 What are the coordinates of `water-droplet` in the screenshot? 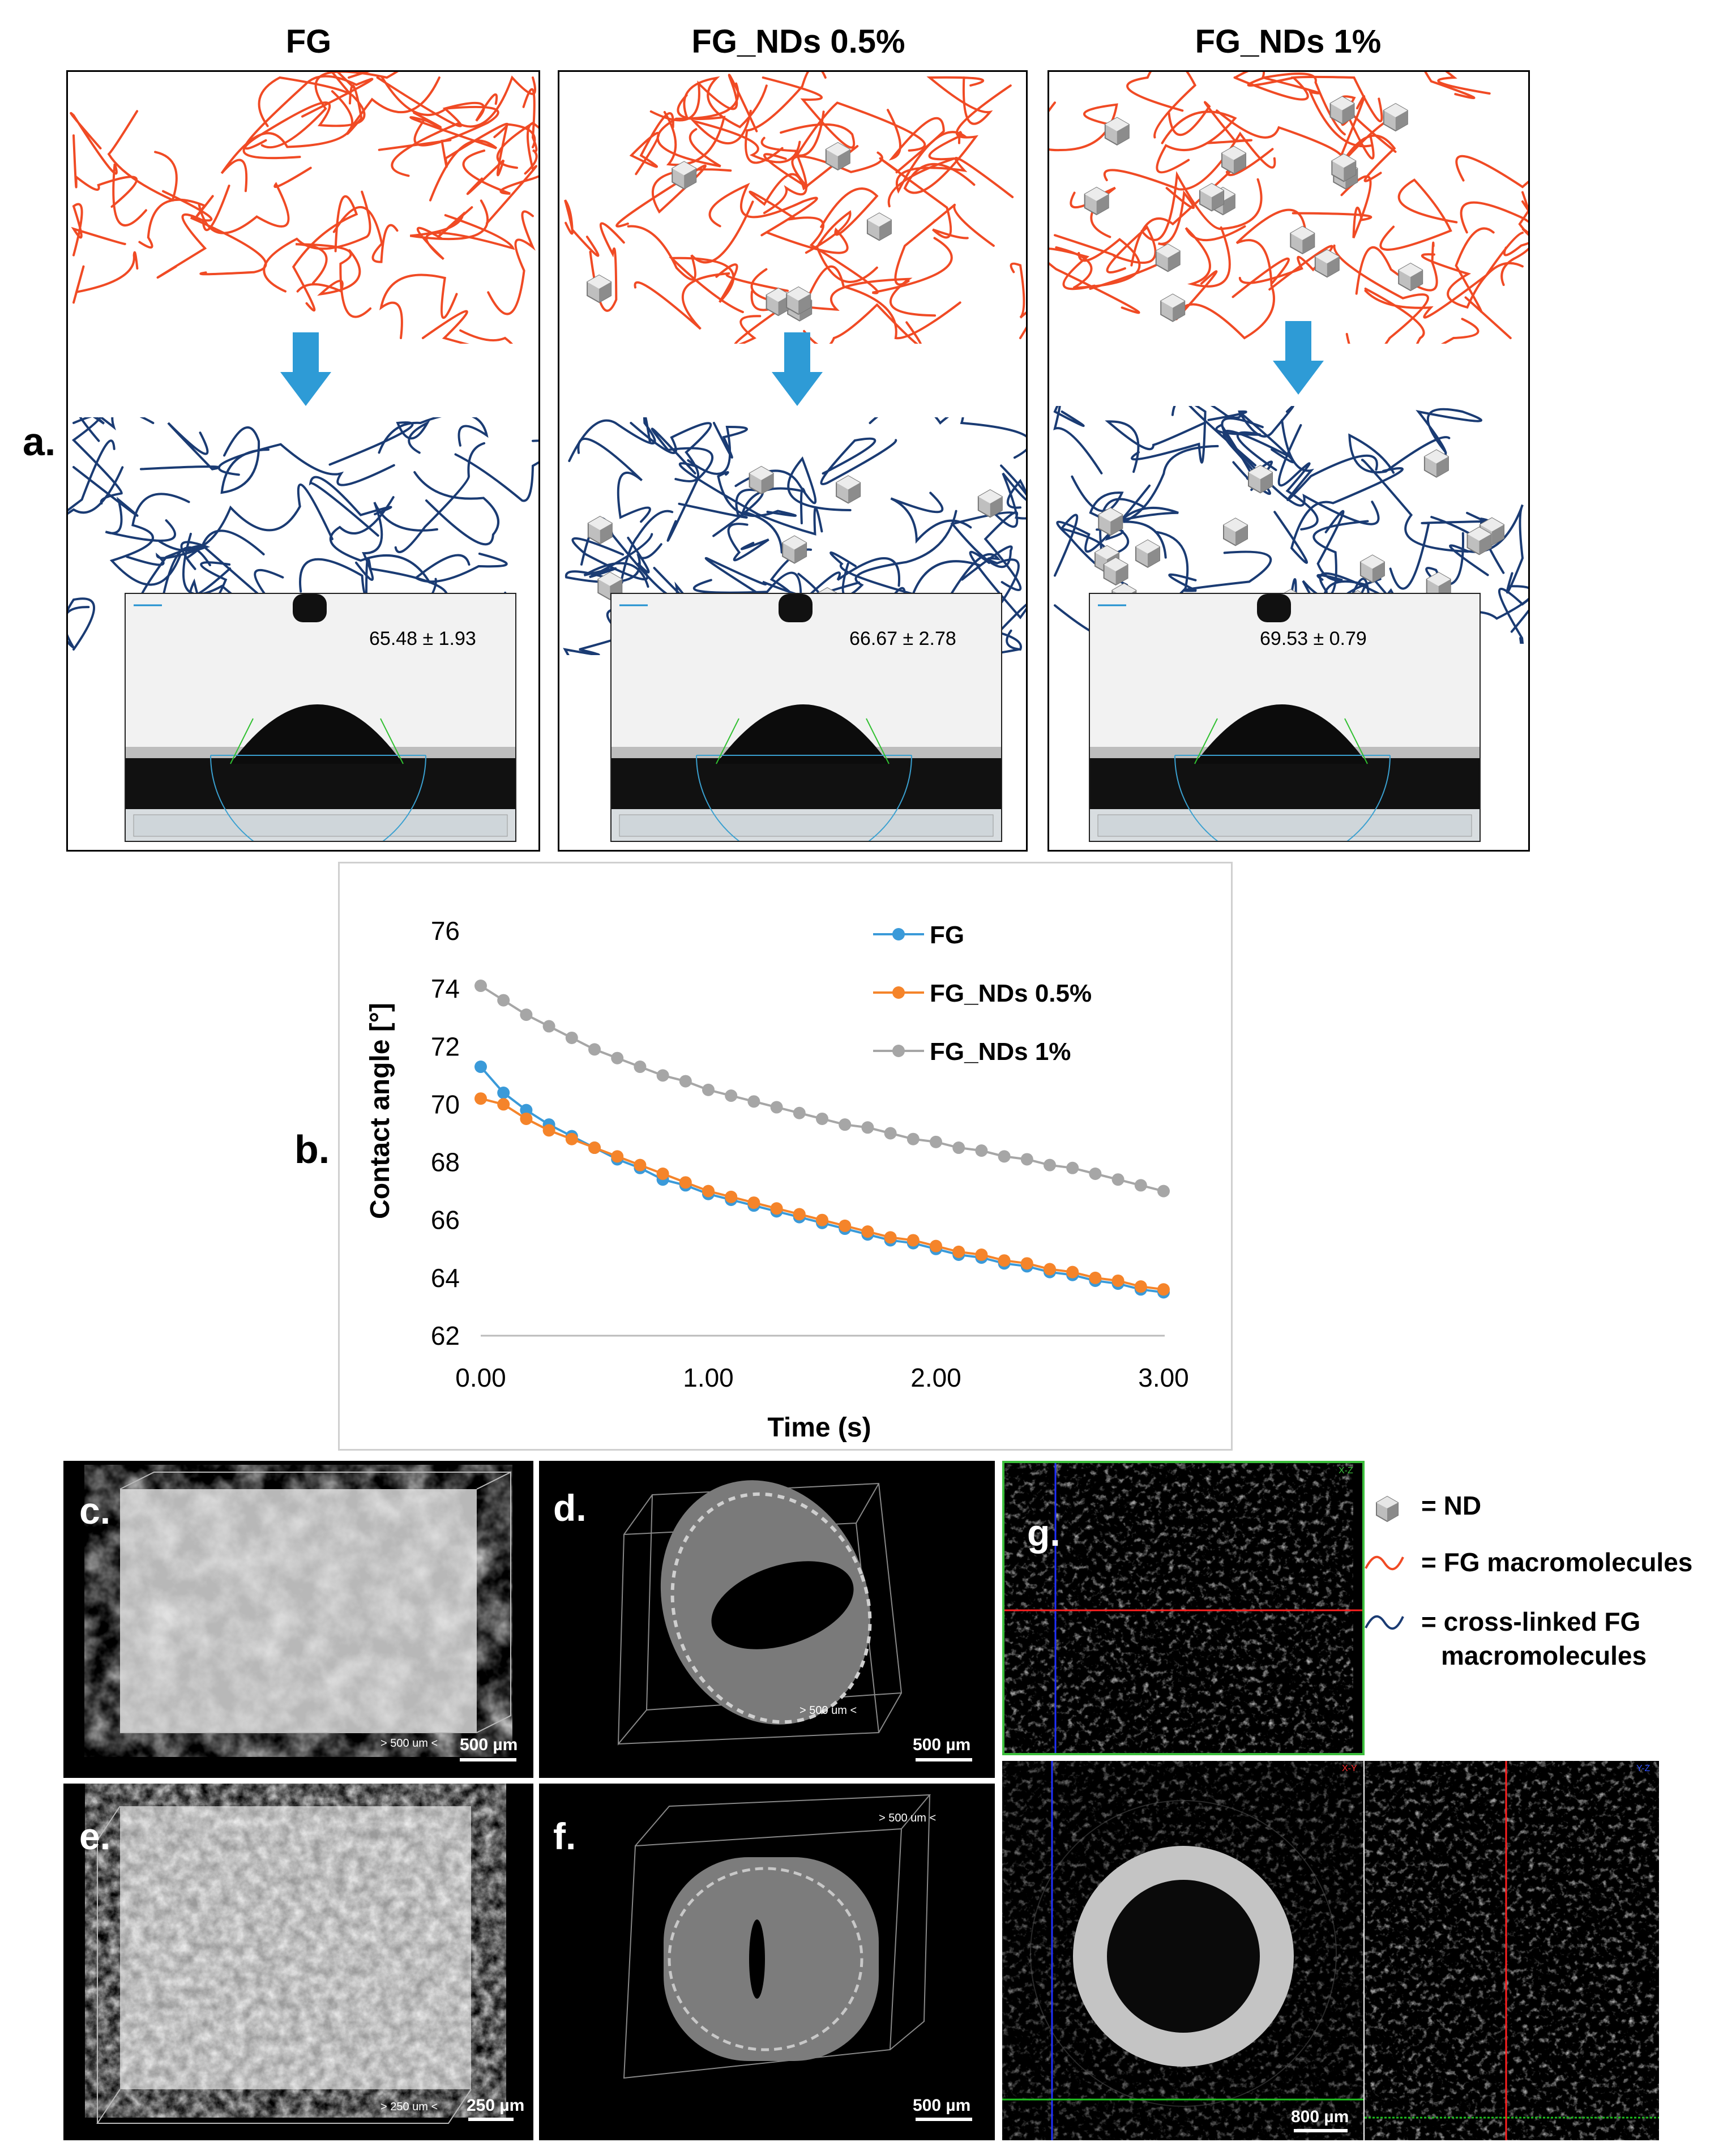 It's located at (320, 717).